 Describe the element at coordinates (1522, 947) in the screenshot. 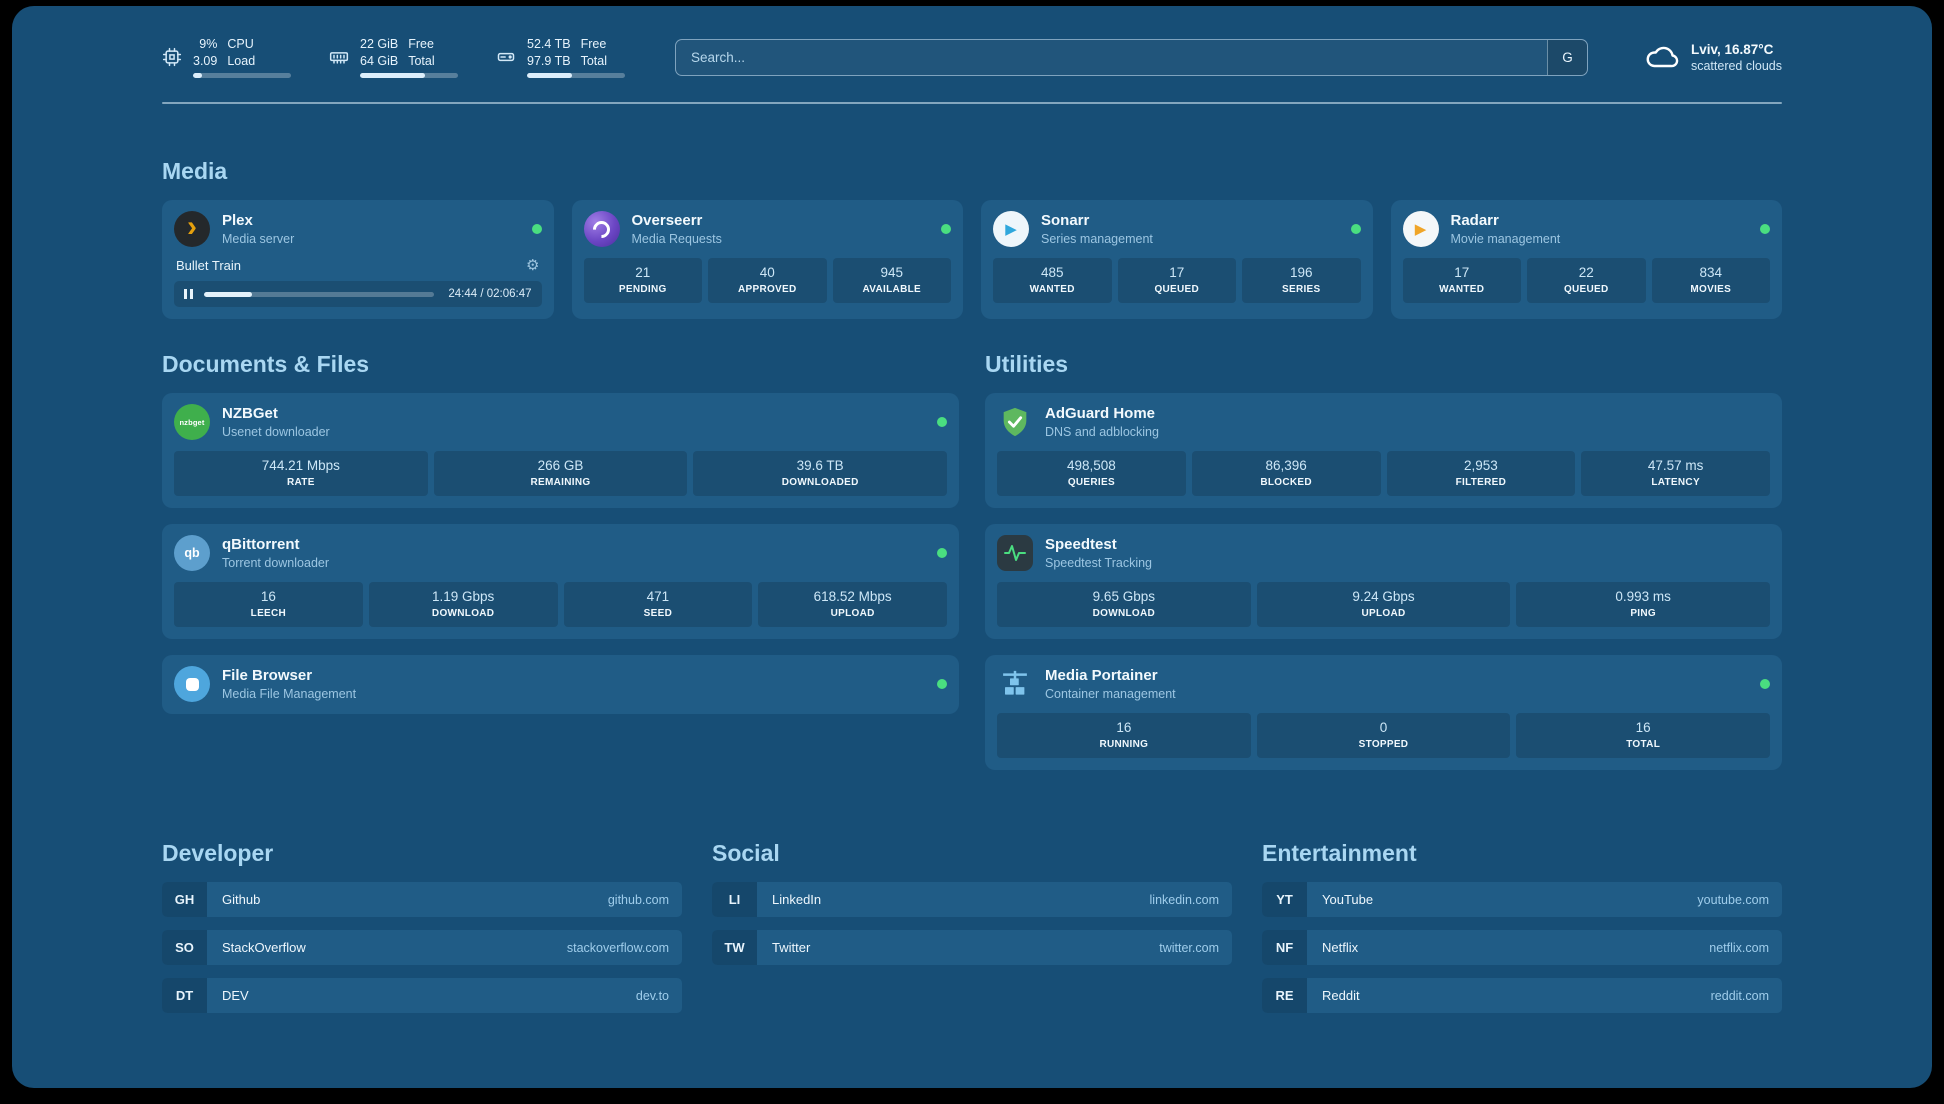

I see `bookmark-netflix: NF Netflix netflix.com` at that location.